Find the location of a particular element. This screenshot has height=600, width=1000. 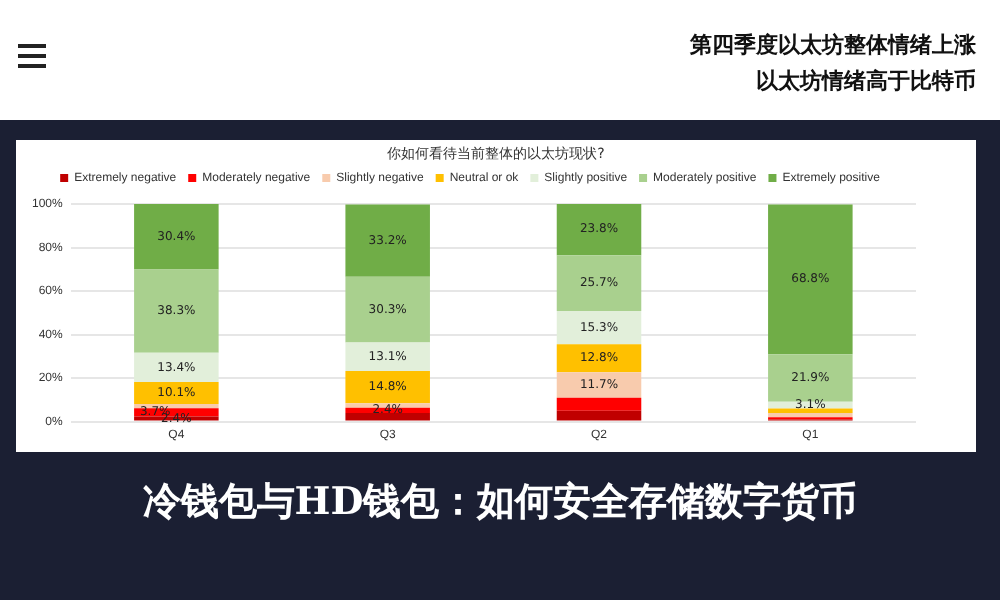

text: 冷钱包与HD钱包：如何安全存储数字货币 is located at coordinates (500, 503).